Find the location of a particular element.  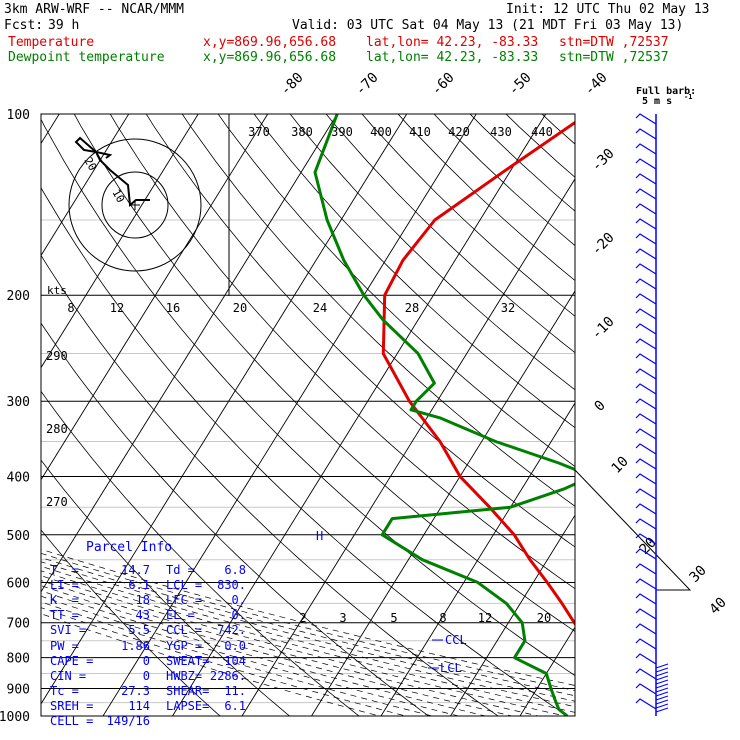

hodo-speed-label: 32 is located at coordinates (508, 308).